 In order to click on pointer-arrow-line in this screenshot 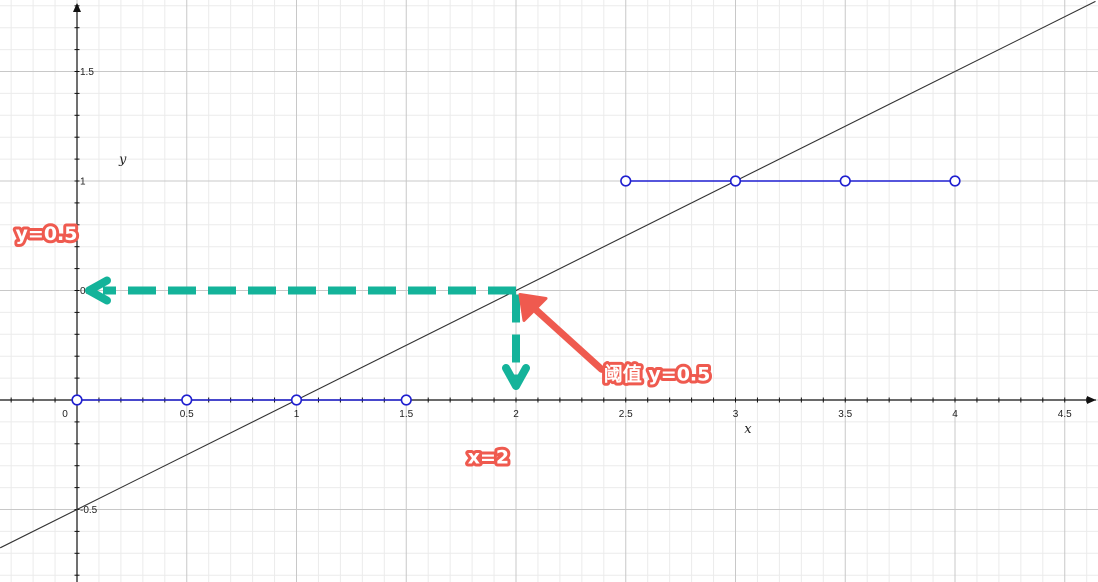, I will do `click(566, 337)`.